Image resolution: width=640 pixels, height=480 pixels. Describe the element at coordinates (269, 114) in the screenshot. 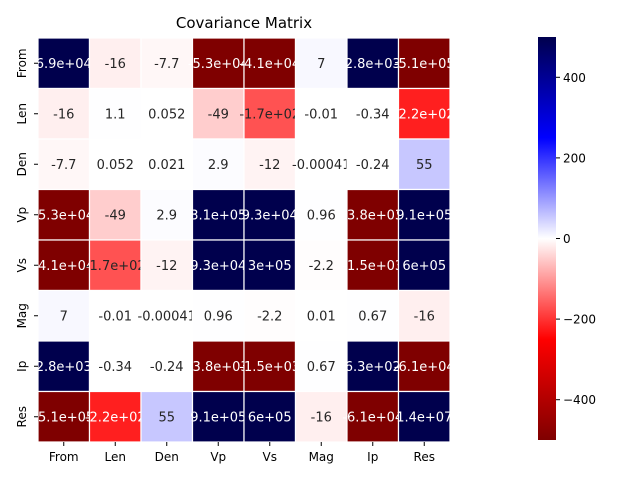

I see `cell-annotation: -1.7e+02` at that location.